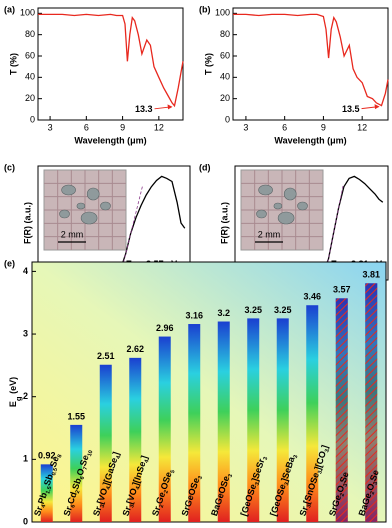  What do you see at coordinates (13, 404) in the screenshot?
I see `y-axis-label-part: E` at bounding box center [13, 404].